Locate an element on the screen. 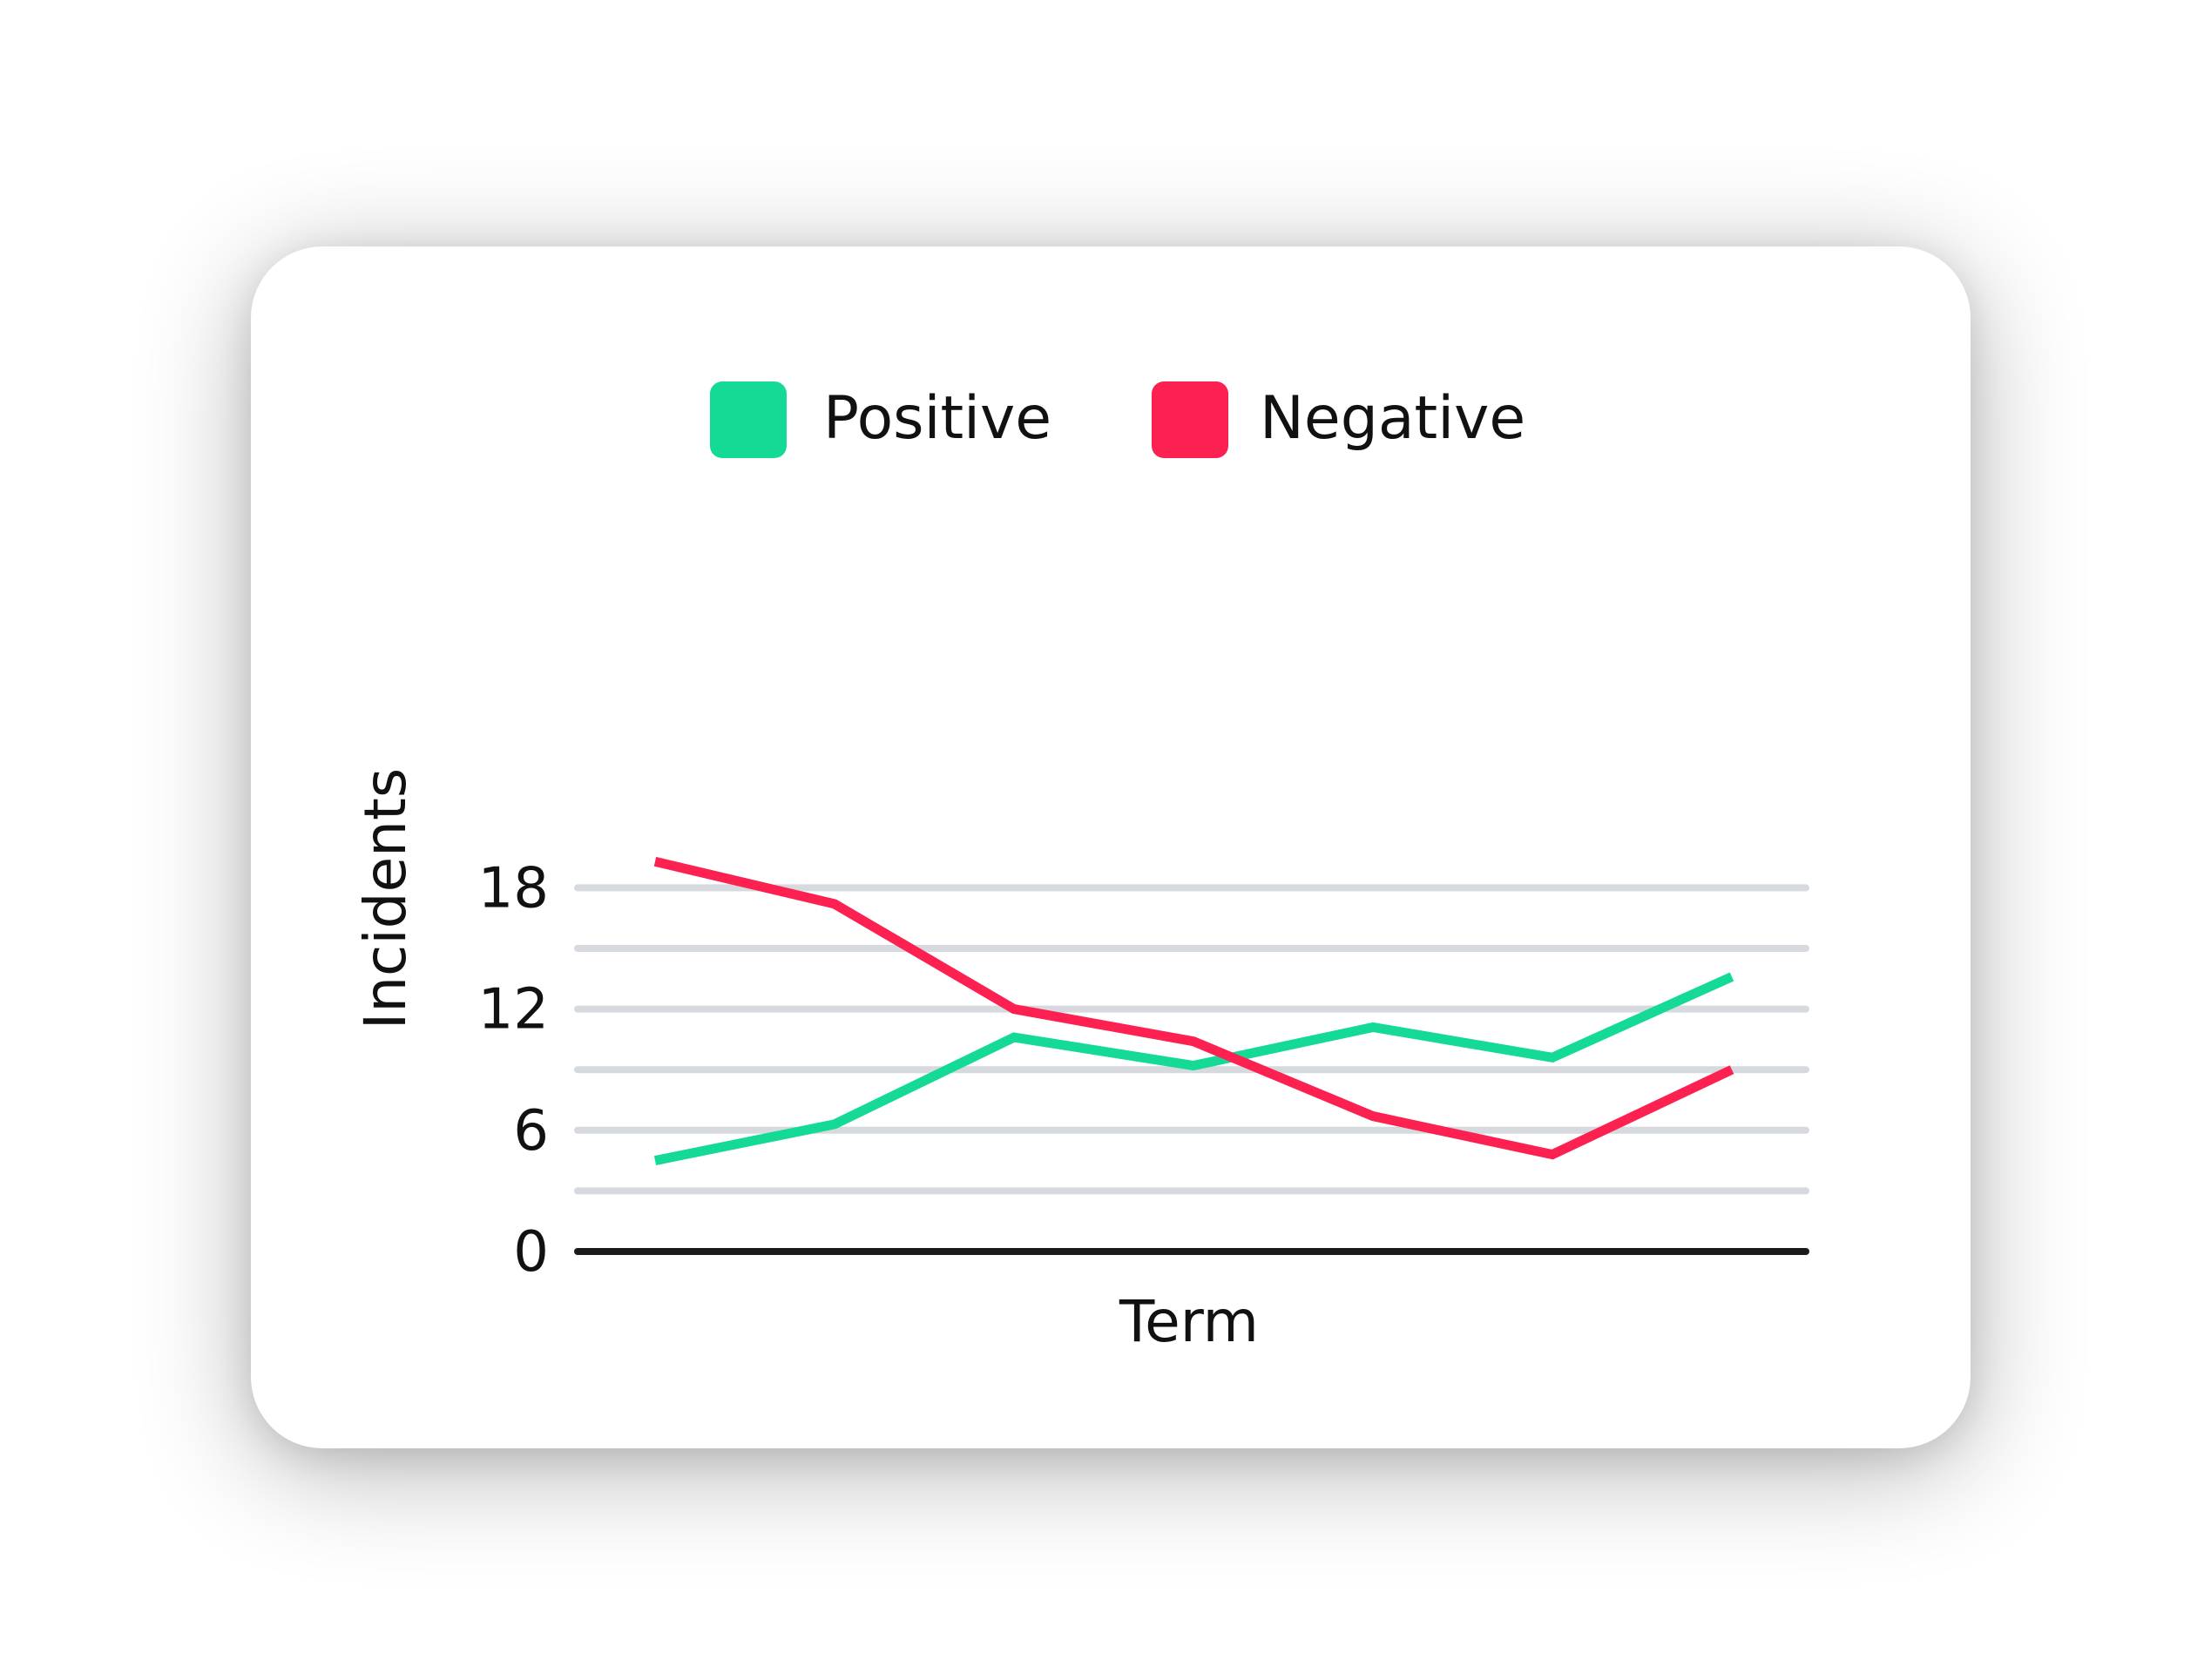  legend-label-negative: Negative is located at coordinates (1392, 418).